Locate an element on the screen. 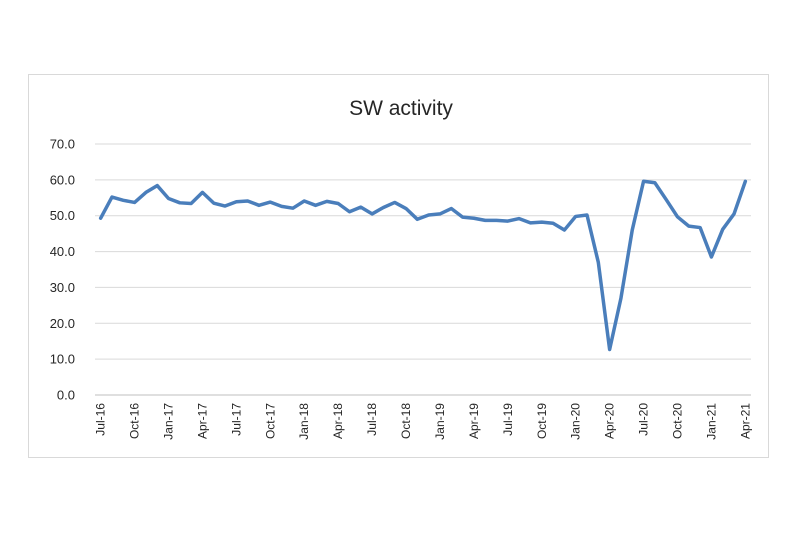  x-tick-label: Apr-18 is located at coordinates (338, 421).